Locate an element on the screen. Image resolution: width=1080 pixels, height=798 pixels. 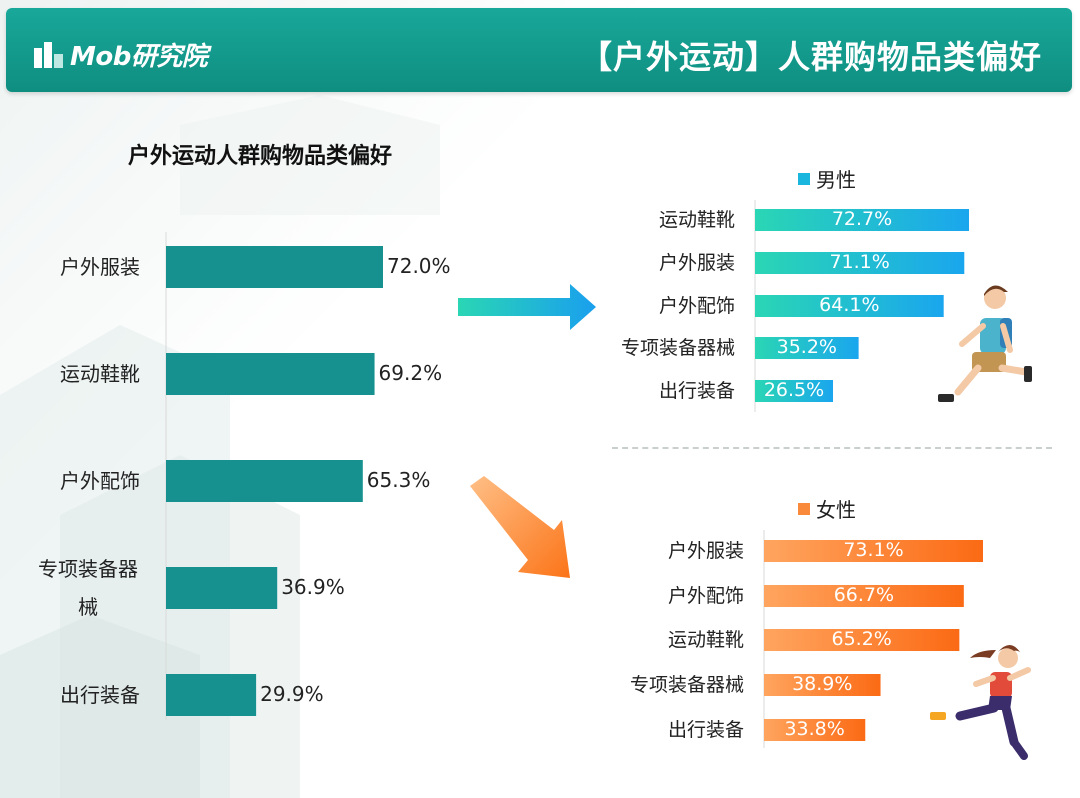
female-category-label: 户外配饰 is located at coordinates (705, 596).